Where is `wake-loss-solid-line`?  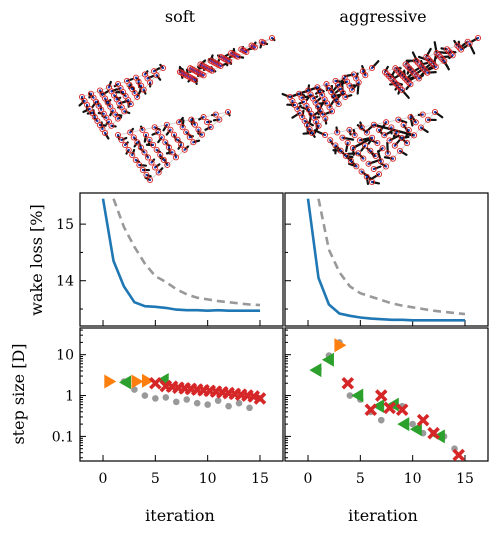
wake-loss-solid-line is located at coordinates (181, 255).